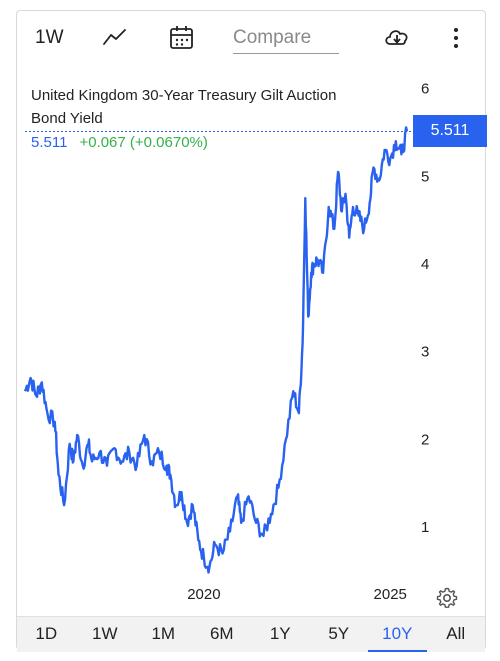  I want to click on more-options-icon, so click(456, 38).